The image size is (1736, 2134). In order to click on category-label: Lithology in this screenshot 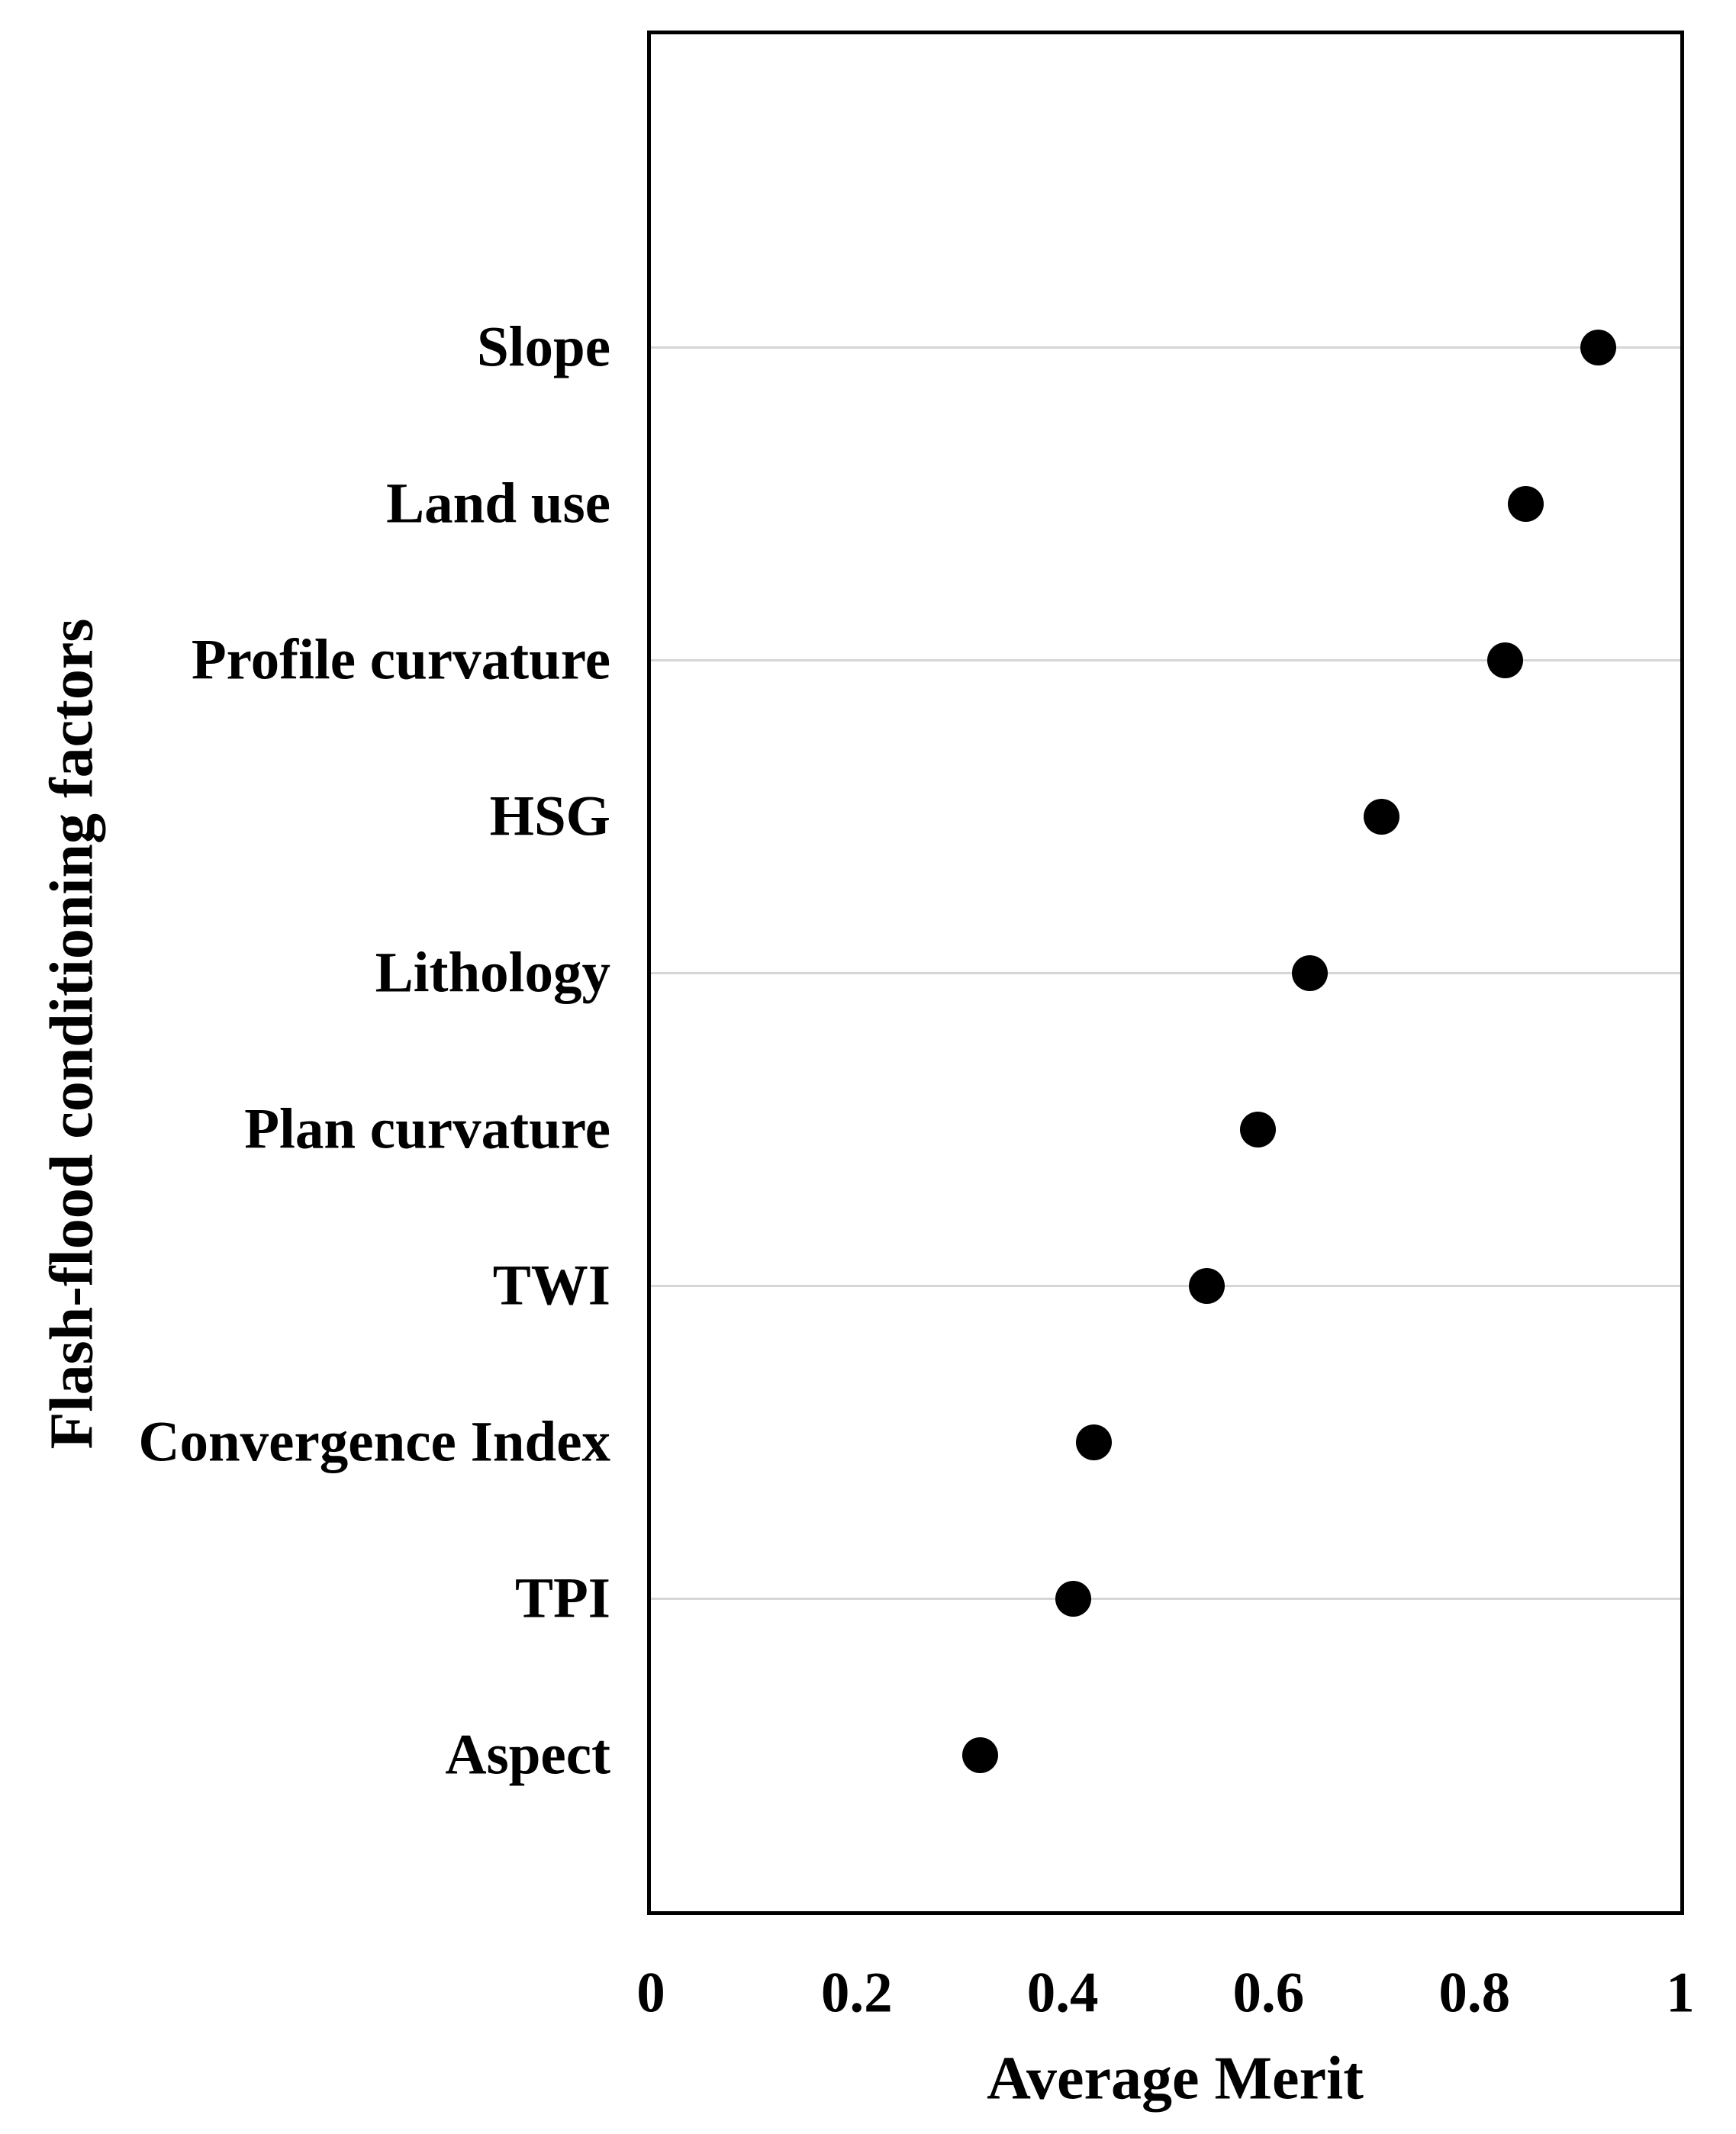, I will do `click(493, 973)`.